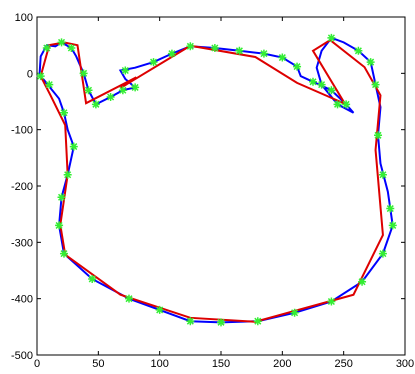  What do you see at coordinates (22, 243) in the screenshot?
I see `y-tick-label: -300` at bounding box center [22, 243].